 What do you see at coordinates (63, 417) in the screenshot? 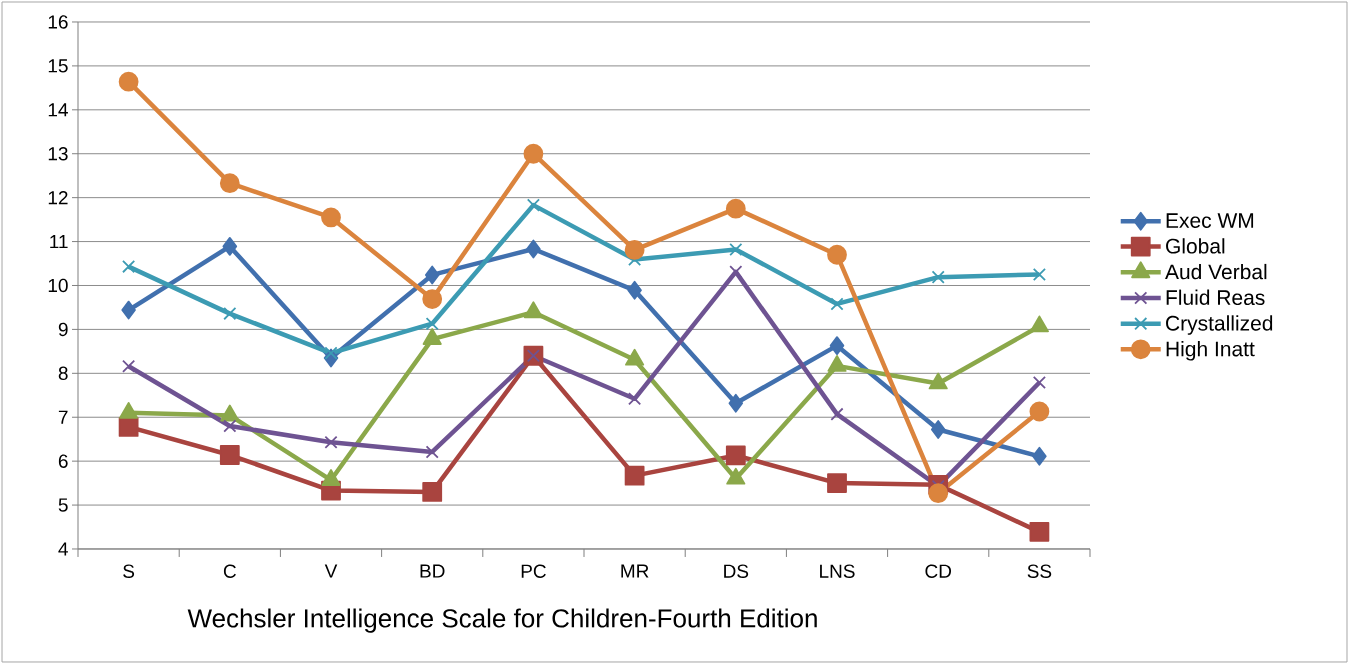
I see `y-tick-label: 7` at bounding box center [63, 417].